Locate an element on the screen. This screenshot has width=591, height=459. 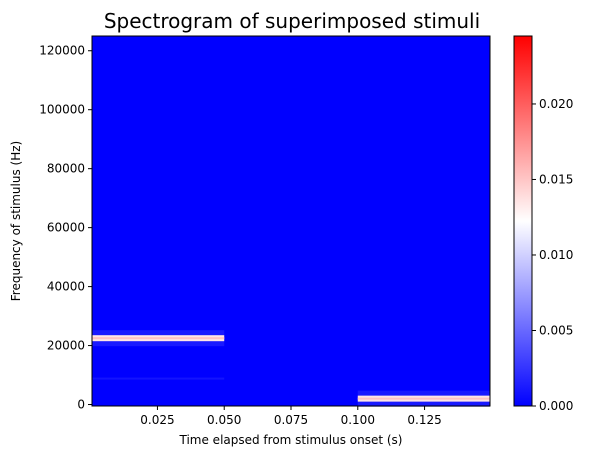
spectrogram-heatmap is located at coordinates (291, 368).